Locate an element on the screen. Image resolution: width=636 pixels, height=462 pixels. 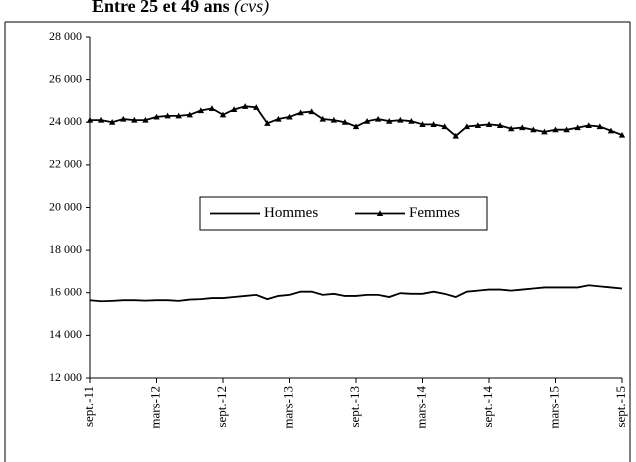
x-tick-label: sept.-15 is located at coordinates (620, 407).